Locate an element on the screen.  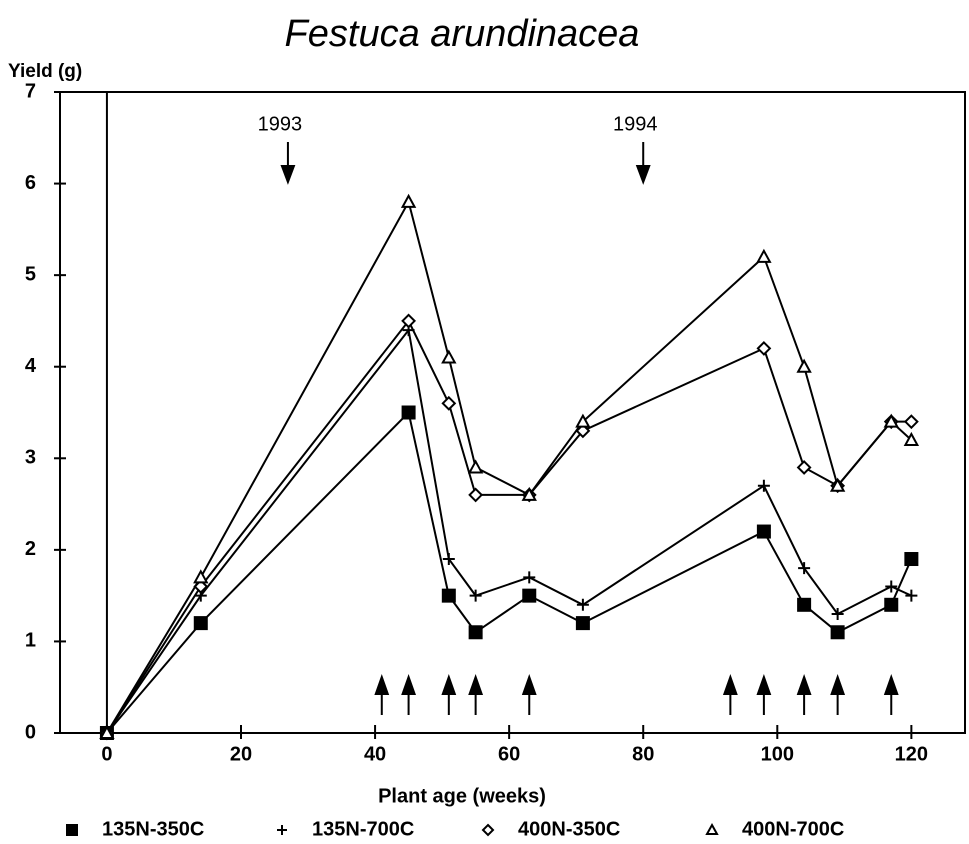
y-tick-label: 7 is located at coordinates (30, 91).